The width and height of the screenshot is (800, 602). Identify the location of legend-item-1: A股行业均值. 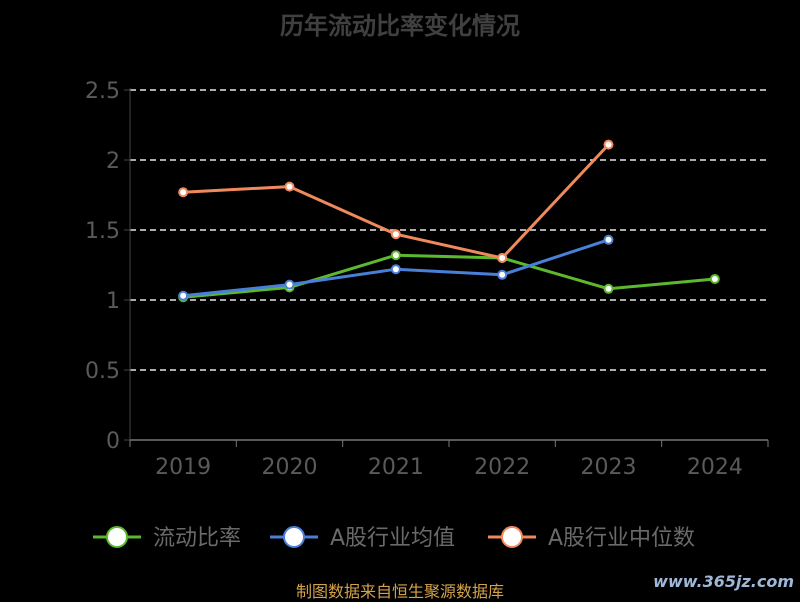
(362, 538).